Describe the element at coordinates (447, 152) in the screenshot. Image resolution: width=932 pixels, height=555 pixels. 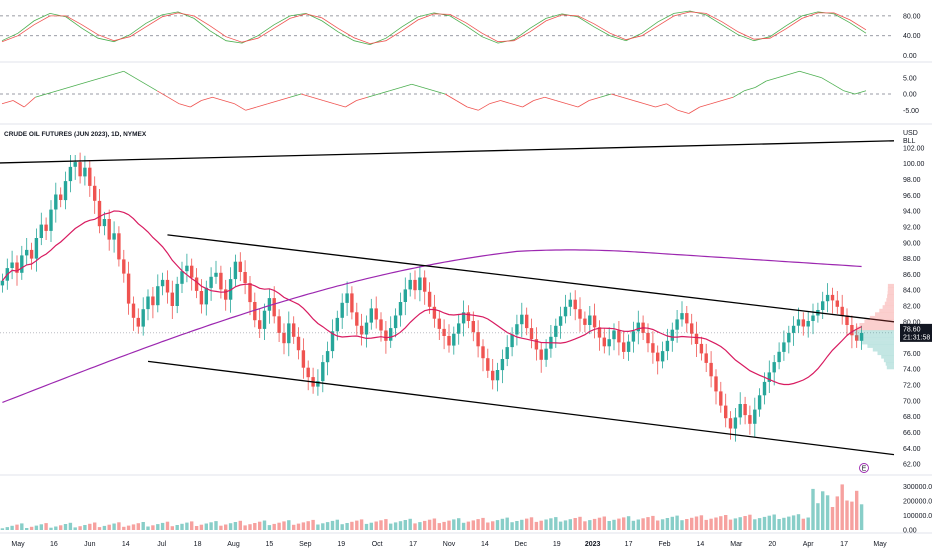
I see `upper-resistance-trendline` at that location.